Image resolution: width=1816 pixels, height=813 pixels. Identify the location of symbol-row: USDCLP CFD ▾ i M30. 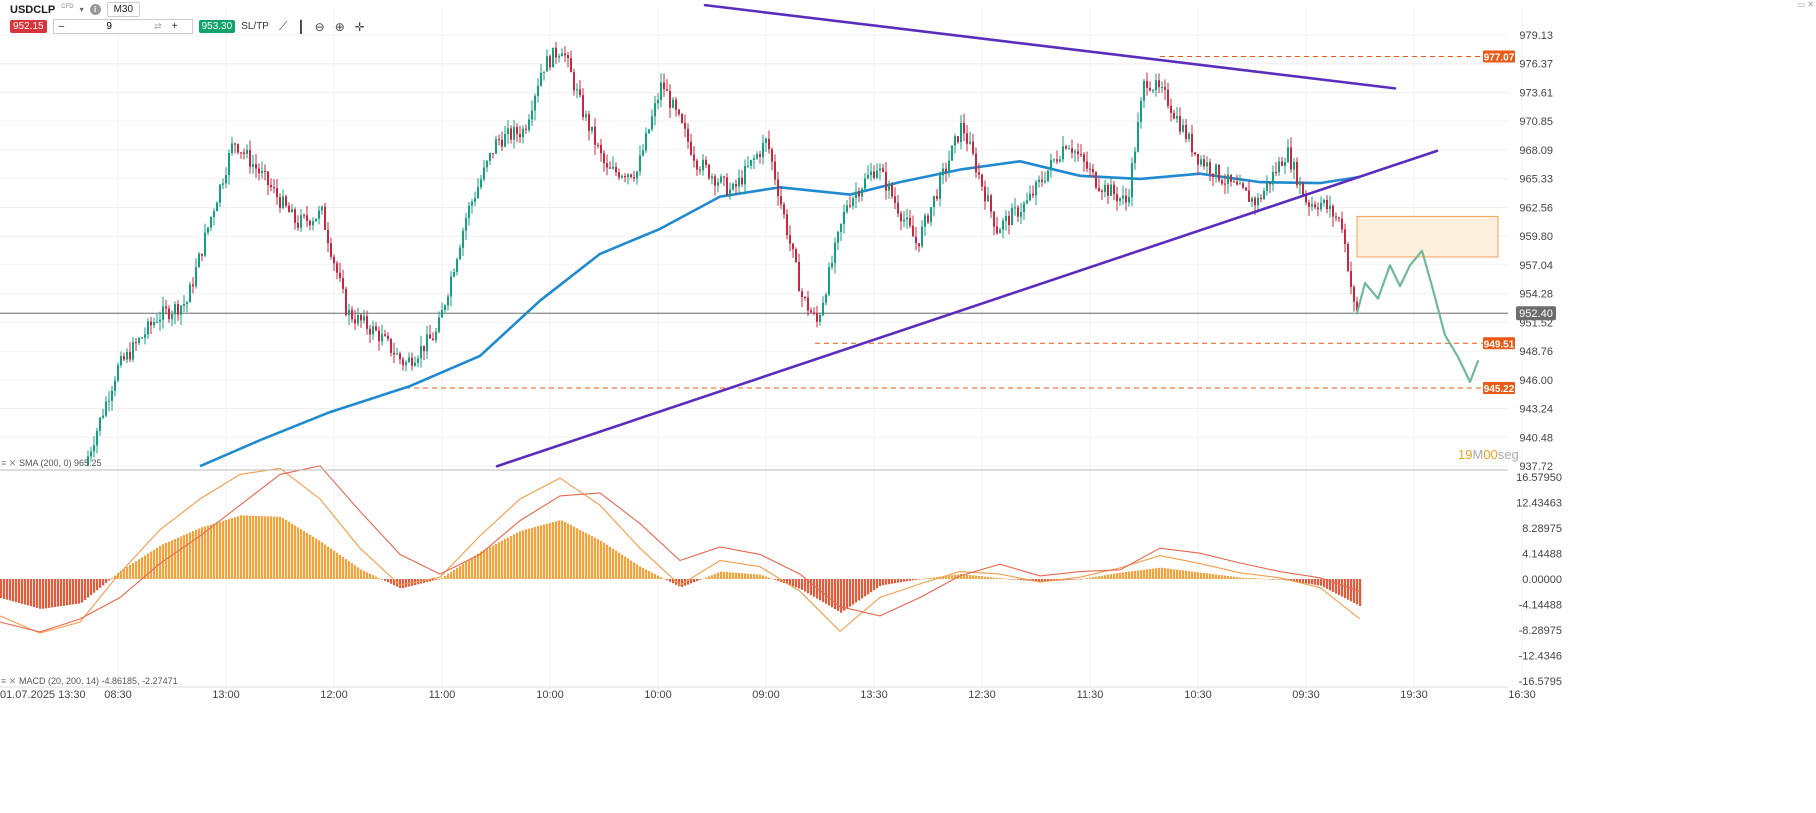
(75, 9).